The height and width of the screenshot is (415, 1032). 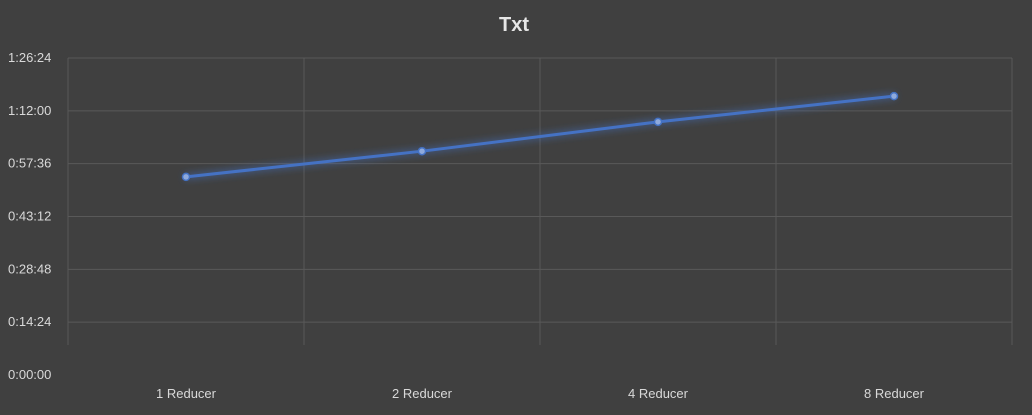 I want to click on x-axis: 1 Reducer 2 Reducer 4 Reducer 8 Reducer, so click(x=540, y=393).